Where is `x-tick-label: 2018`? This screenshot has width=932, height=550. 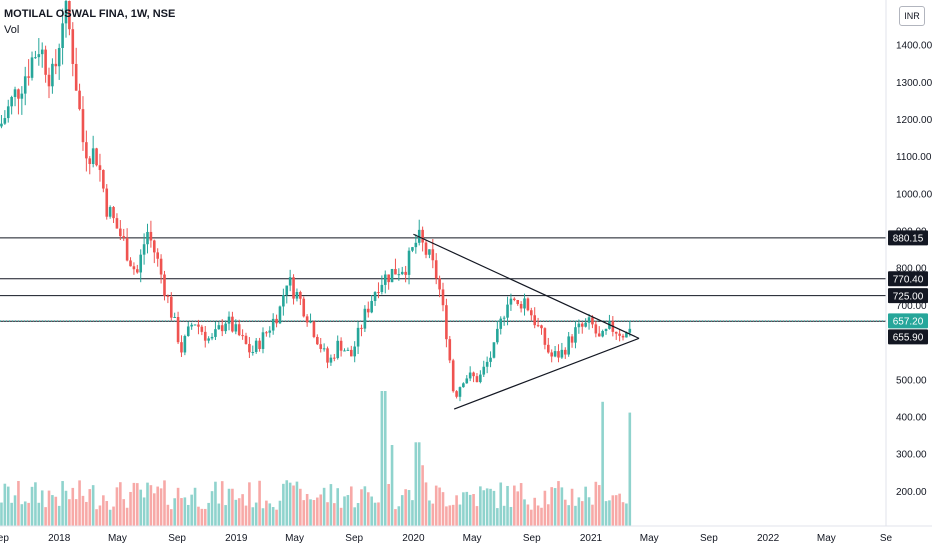 x-tick-label: 2018 is located at coordinates (59, 538).